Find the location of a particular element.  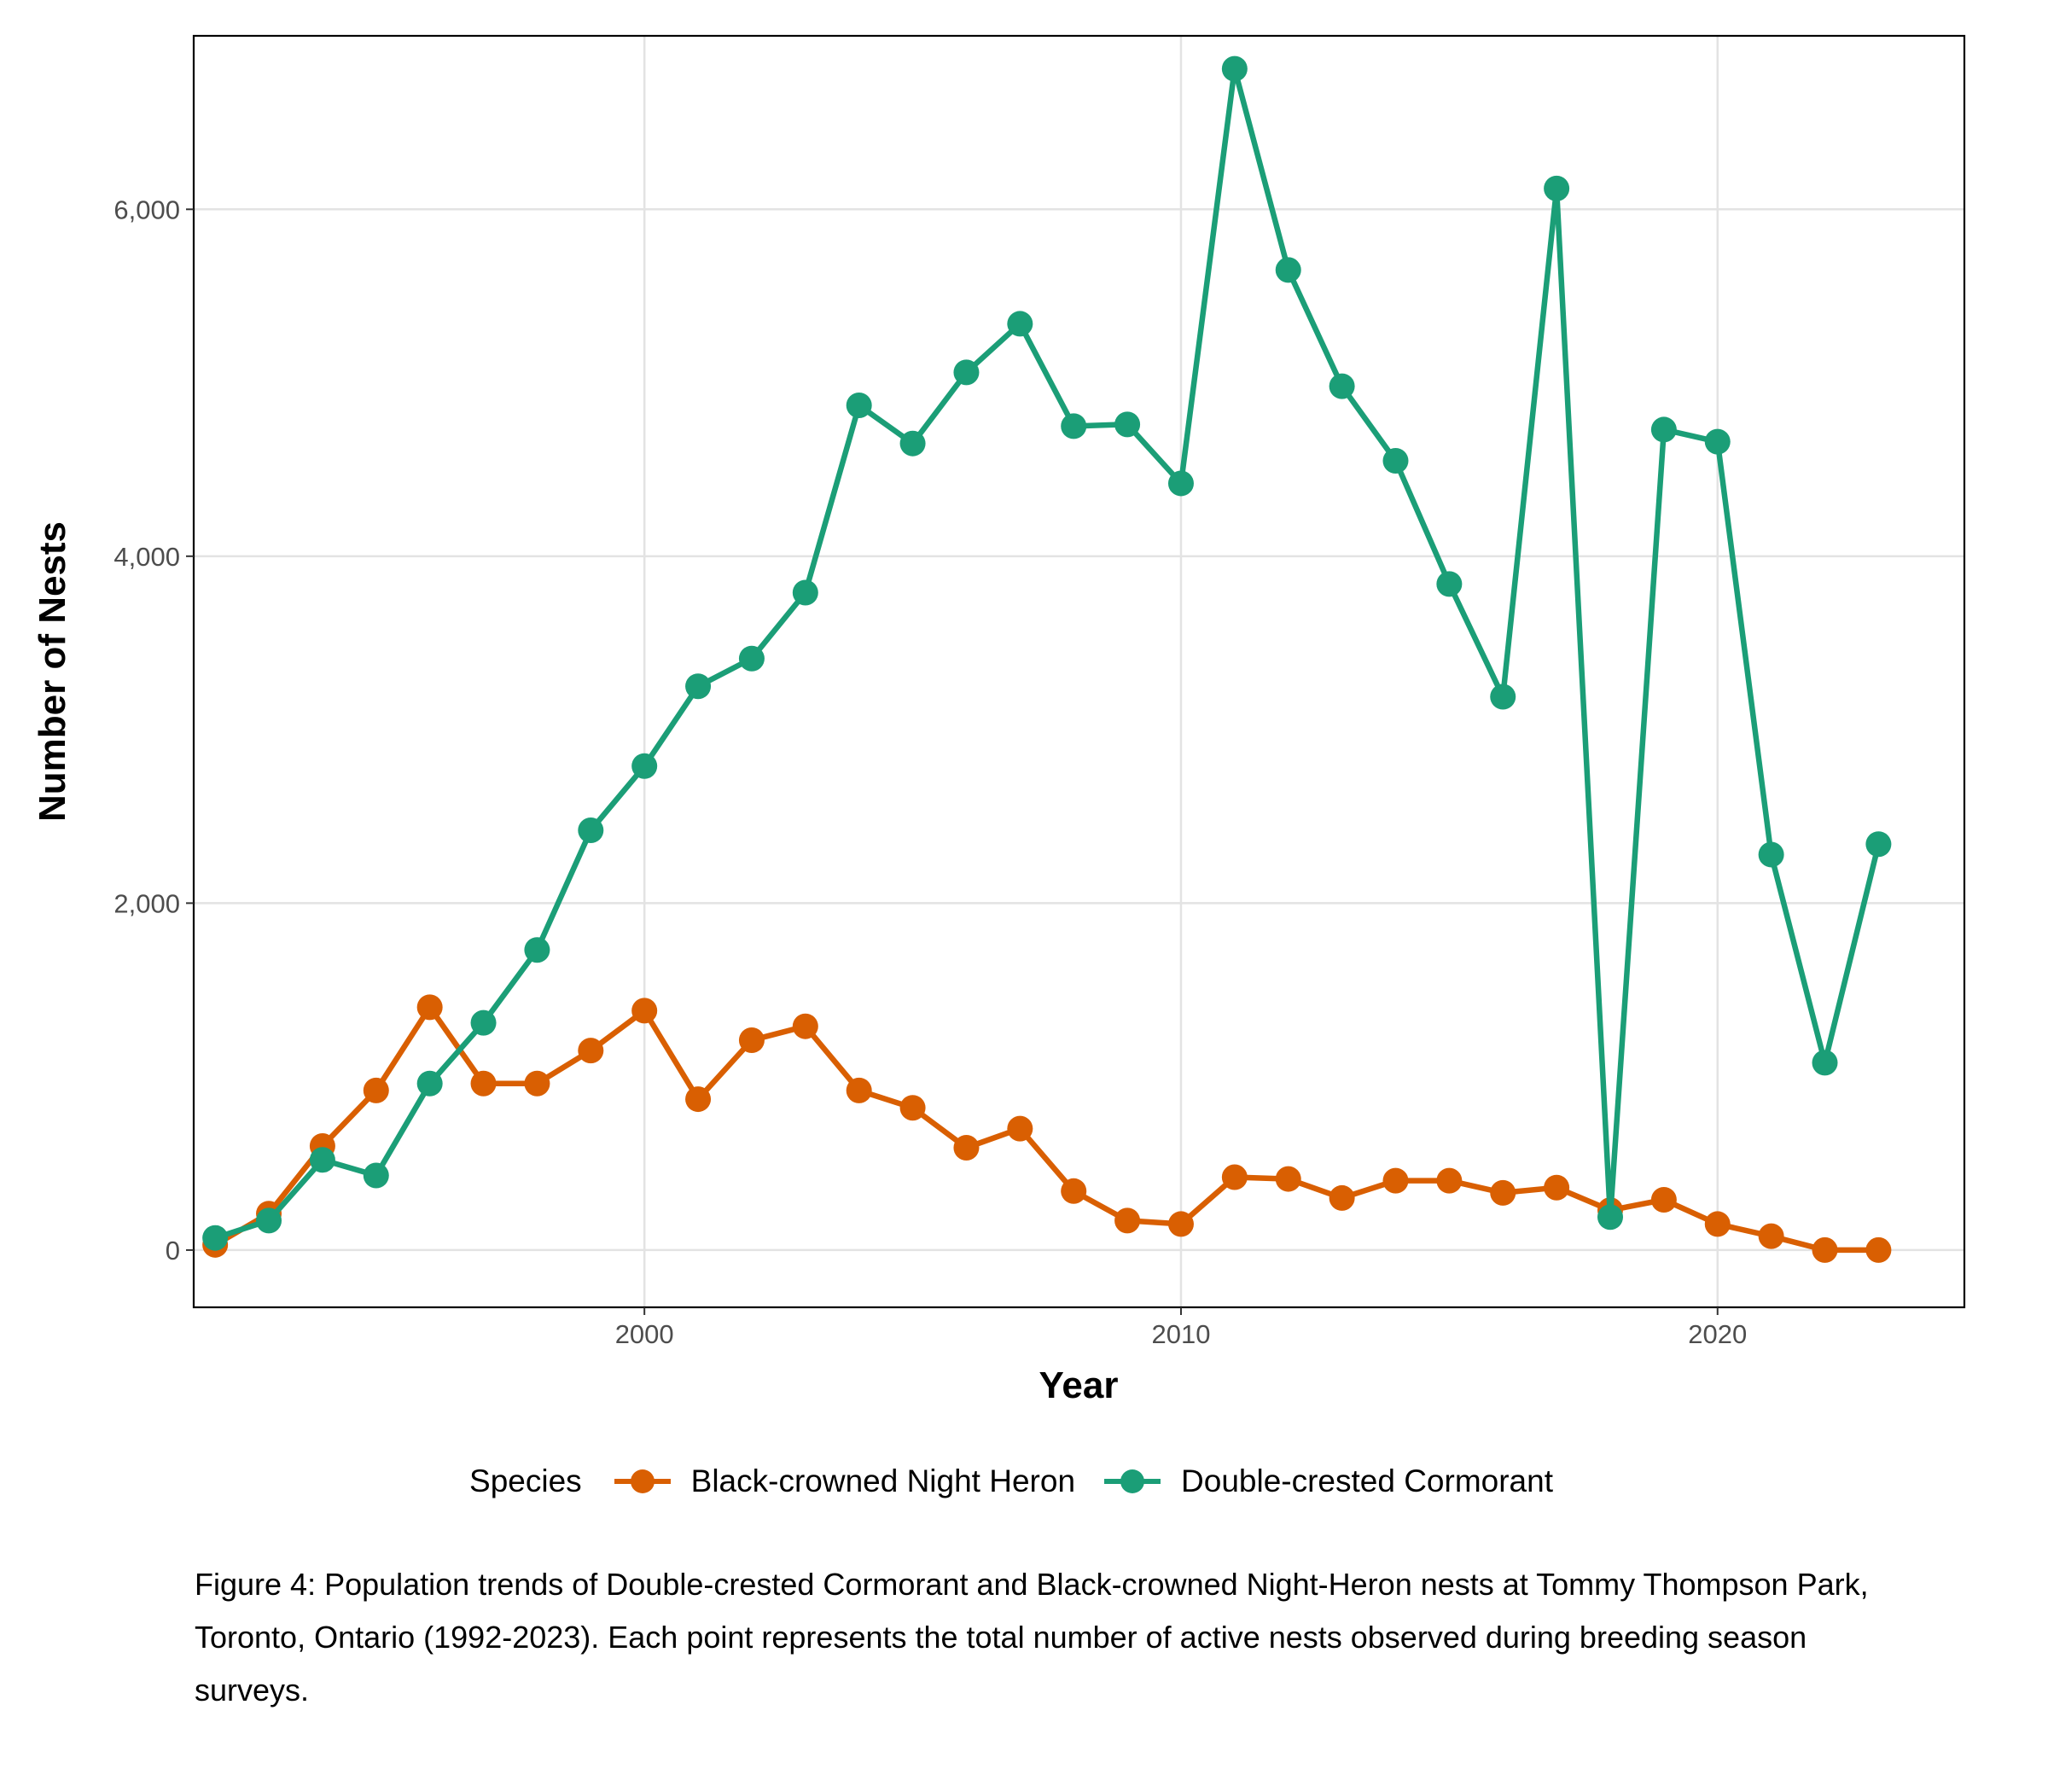

legend-label-night-heron: Black-crowned Night Heron is located at coordinates (883, 1480).